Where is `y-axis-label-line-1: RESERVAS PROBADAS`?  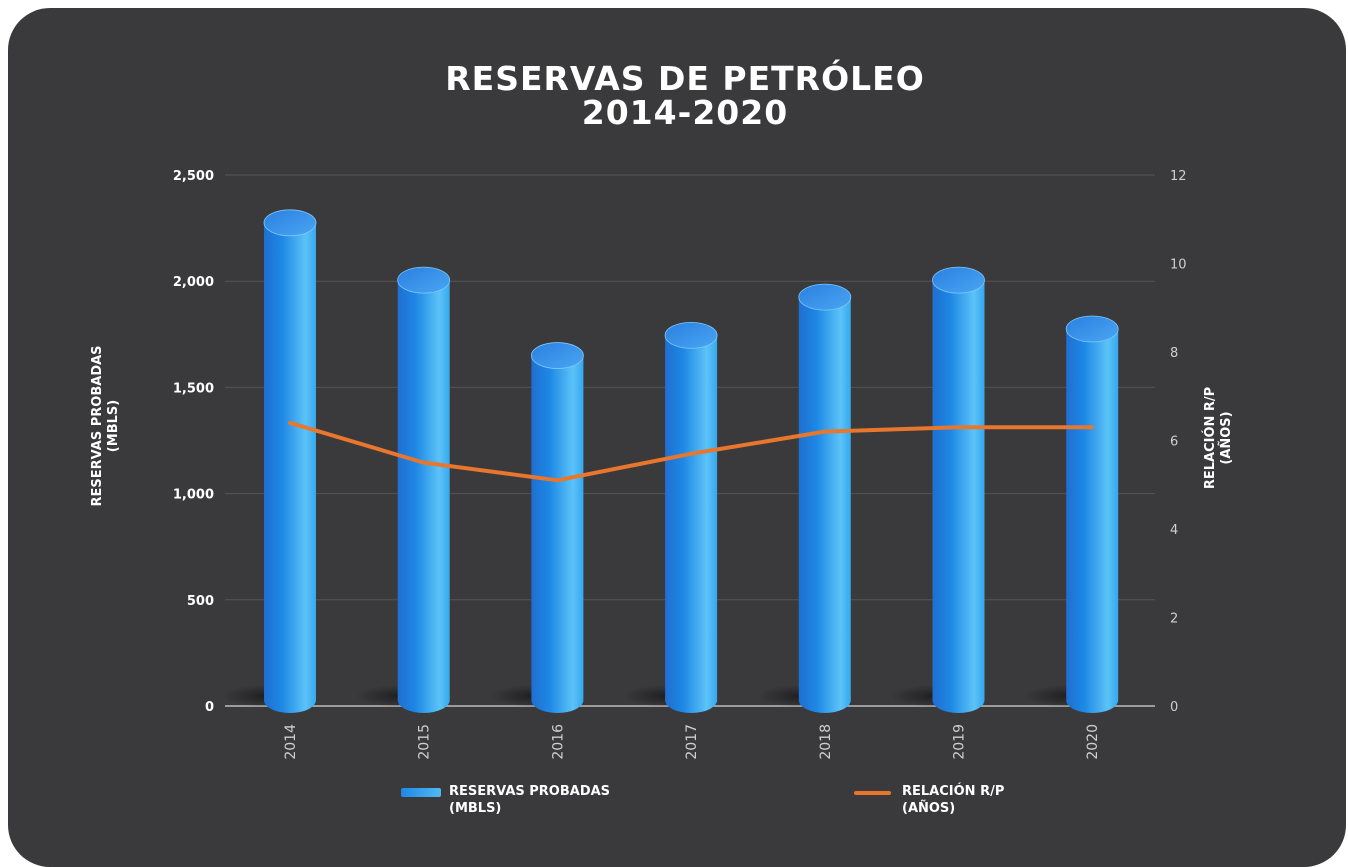 y-axis-label-line-1: RESERVAS PROBADAS is located at coordinates (97, 425).